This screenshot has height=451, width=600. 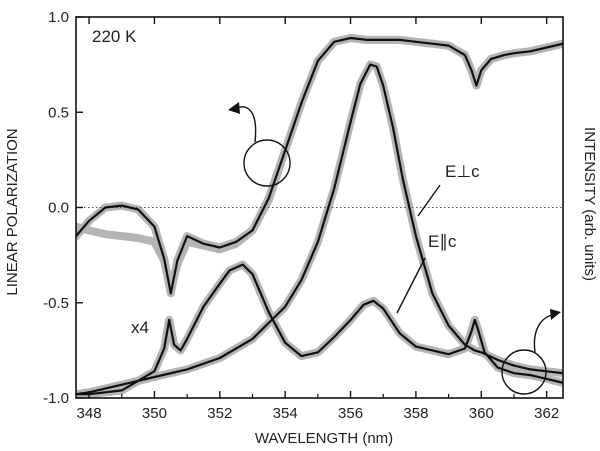 I want to click on x-axis-title: WAVELENGTH (nm), so click(x=324, y=438).